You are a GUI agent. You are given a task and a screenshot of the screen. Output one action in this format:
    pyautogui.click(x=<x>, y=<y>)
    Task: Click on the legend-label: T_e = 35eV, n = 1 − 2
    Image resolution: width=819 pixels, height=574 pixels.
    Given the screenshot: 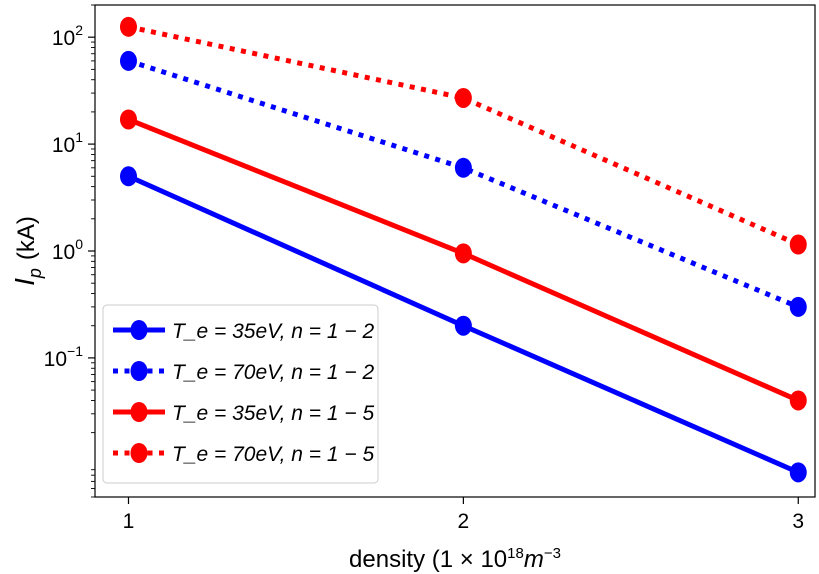 What is the action you would take?
    pyautogui.click(x=273, y=331)
    